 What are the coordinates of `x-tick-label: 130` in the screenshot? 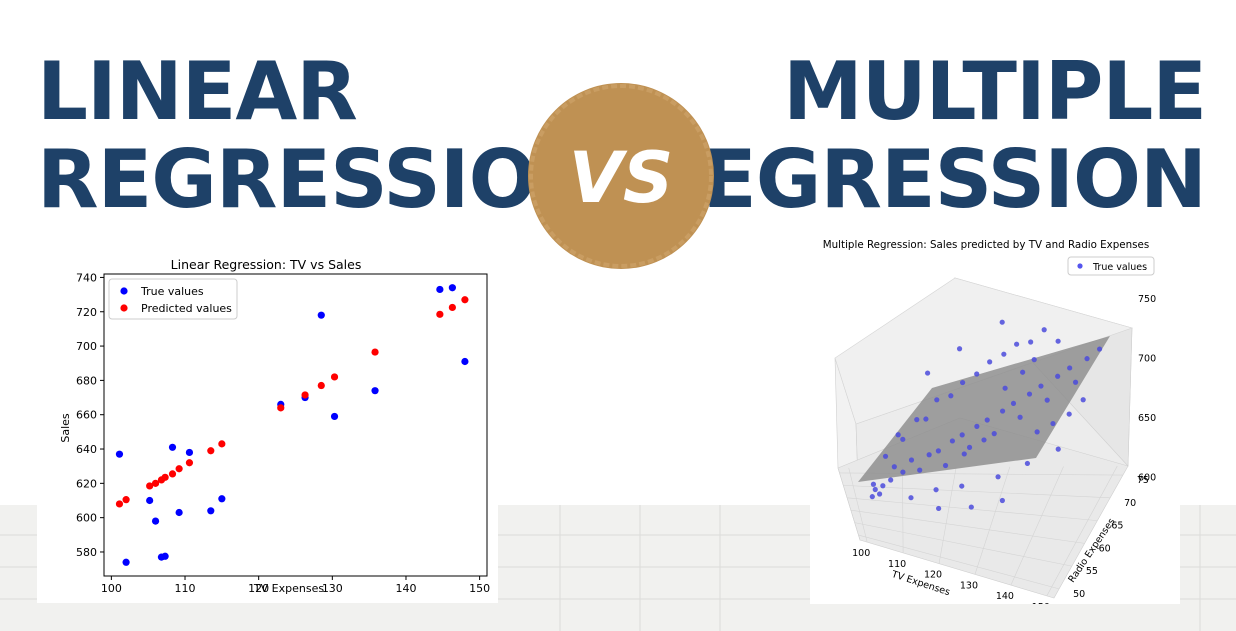 It's located at (332, 588).